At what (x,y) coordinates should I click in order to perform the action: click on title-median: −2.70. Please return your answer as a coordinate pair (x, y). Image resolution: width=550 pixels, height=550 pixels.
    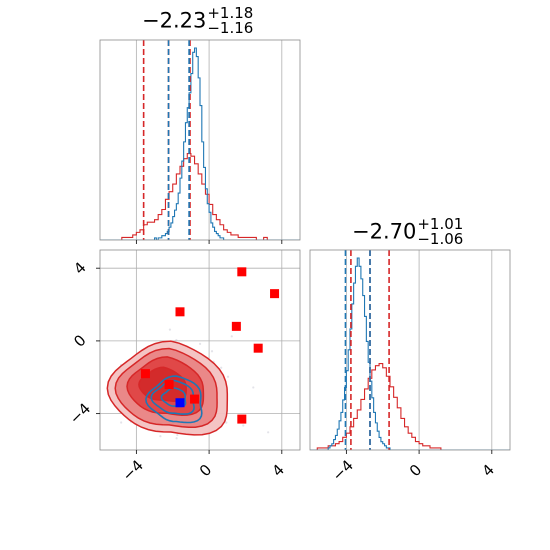
    Looking at the image, I should click on (384, 231).